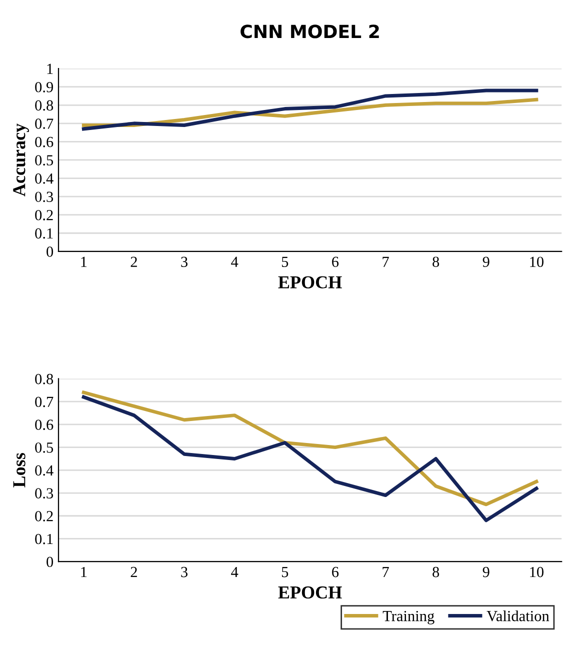  Describe the element at coordinates (44, 87) in the screenshot. I see `y-tick-label: 0.9` at that location.